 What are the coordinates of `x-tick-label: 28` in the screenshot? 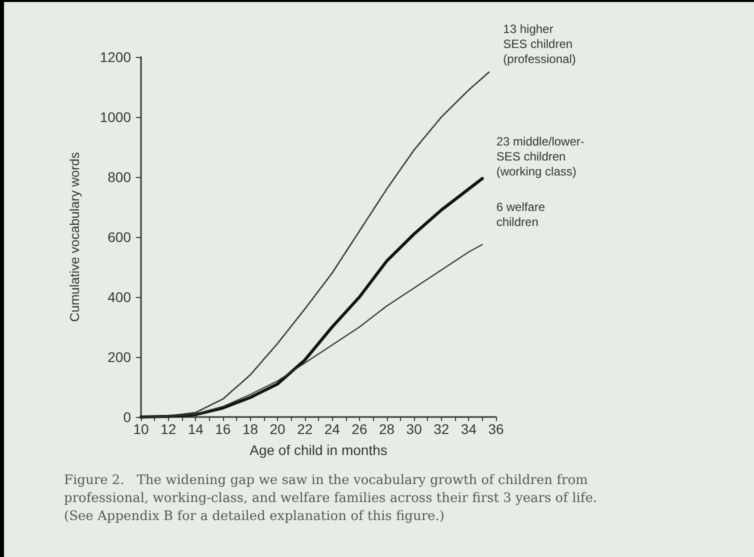 It's located at (386, 429).